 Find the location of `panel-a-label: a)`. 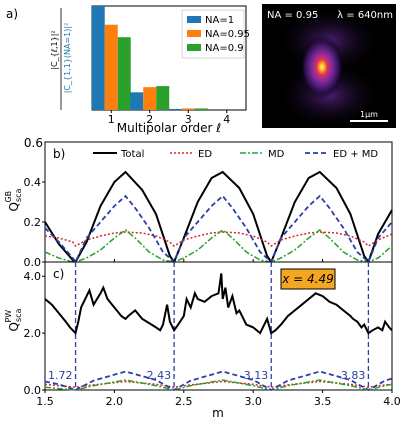

panel-a-label: a) is located at coordinates (12, 14).